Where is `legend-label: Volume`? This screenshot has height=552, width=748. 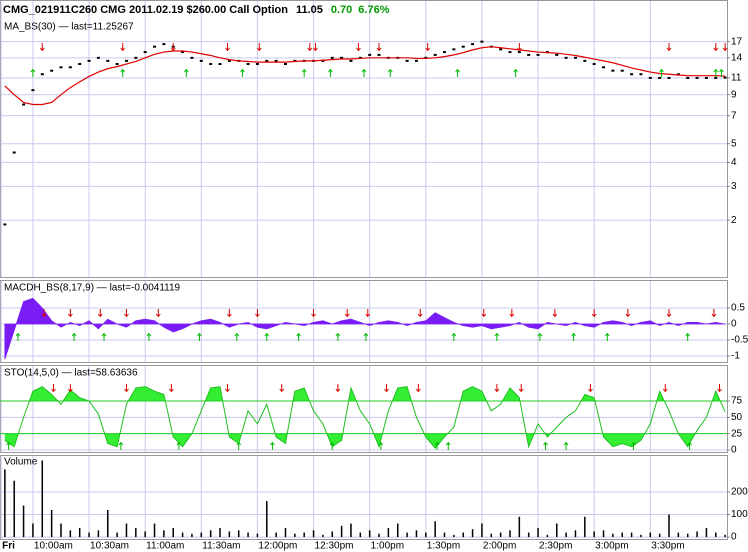 legend-label: Volume is located at coordinates (21, 462).